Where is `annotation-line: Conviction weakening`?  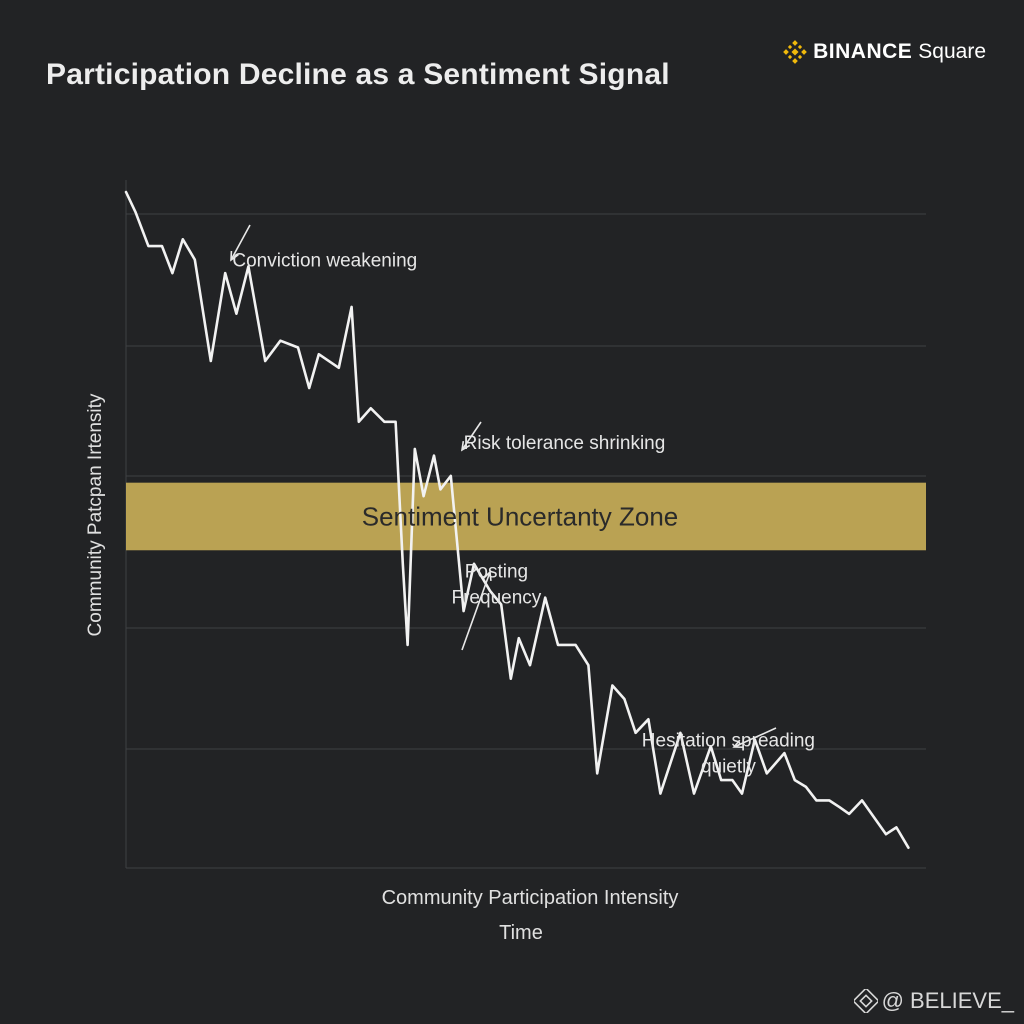
annotation-line: Conviction weakening is located at coordinates (324, 260).